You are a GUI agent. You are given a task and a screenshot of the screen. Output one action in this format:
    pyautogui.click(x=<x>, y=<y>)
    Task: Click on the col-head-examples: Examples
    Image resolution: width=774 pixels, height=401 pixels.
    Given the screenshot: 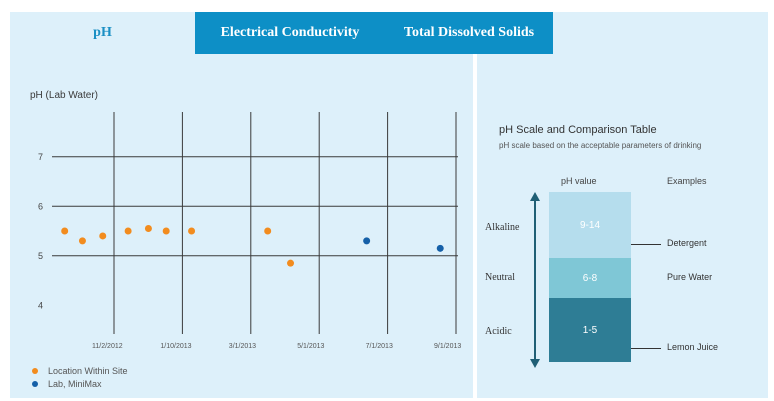 What is the action you would take?
    pyautogui.click(x=687, y=181)
    